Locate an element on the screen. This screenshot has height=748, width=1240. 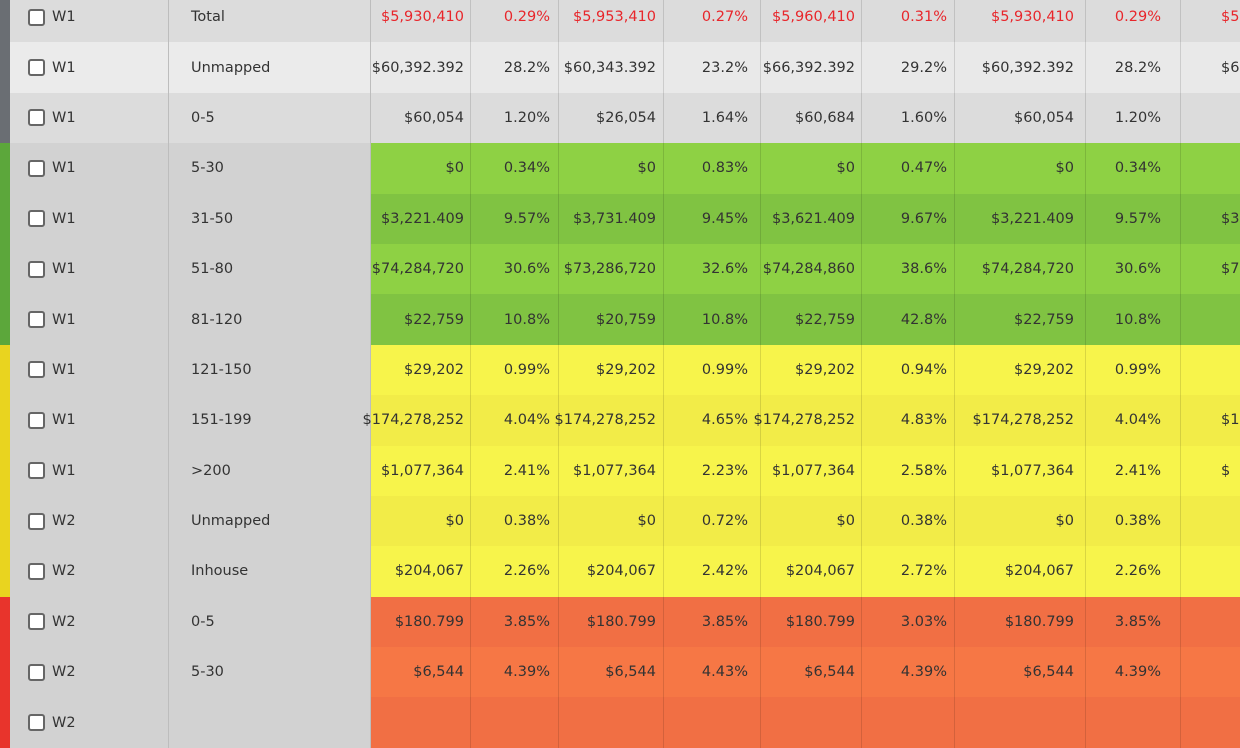
amount-cell: $180.799 is located at coordinates (1020, 622).